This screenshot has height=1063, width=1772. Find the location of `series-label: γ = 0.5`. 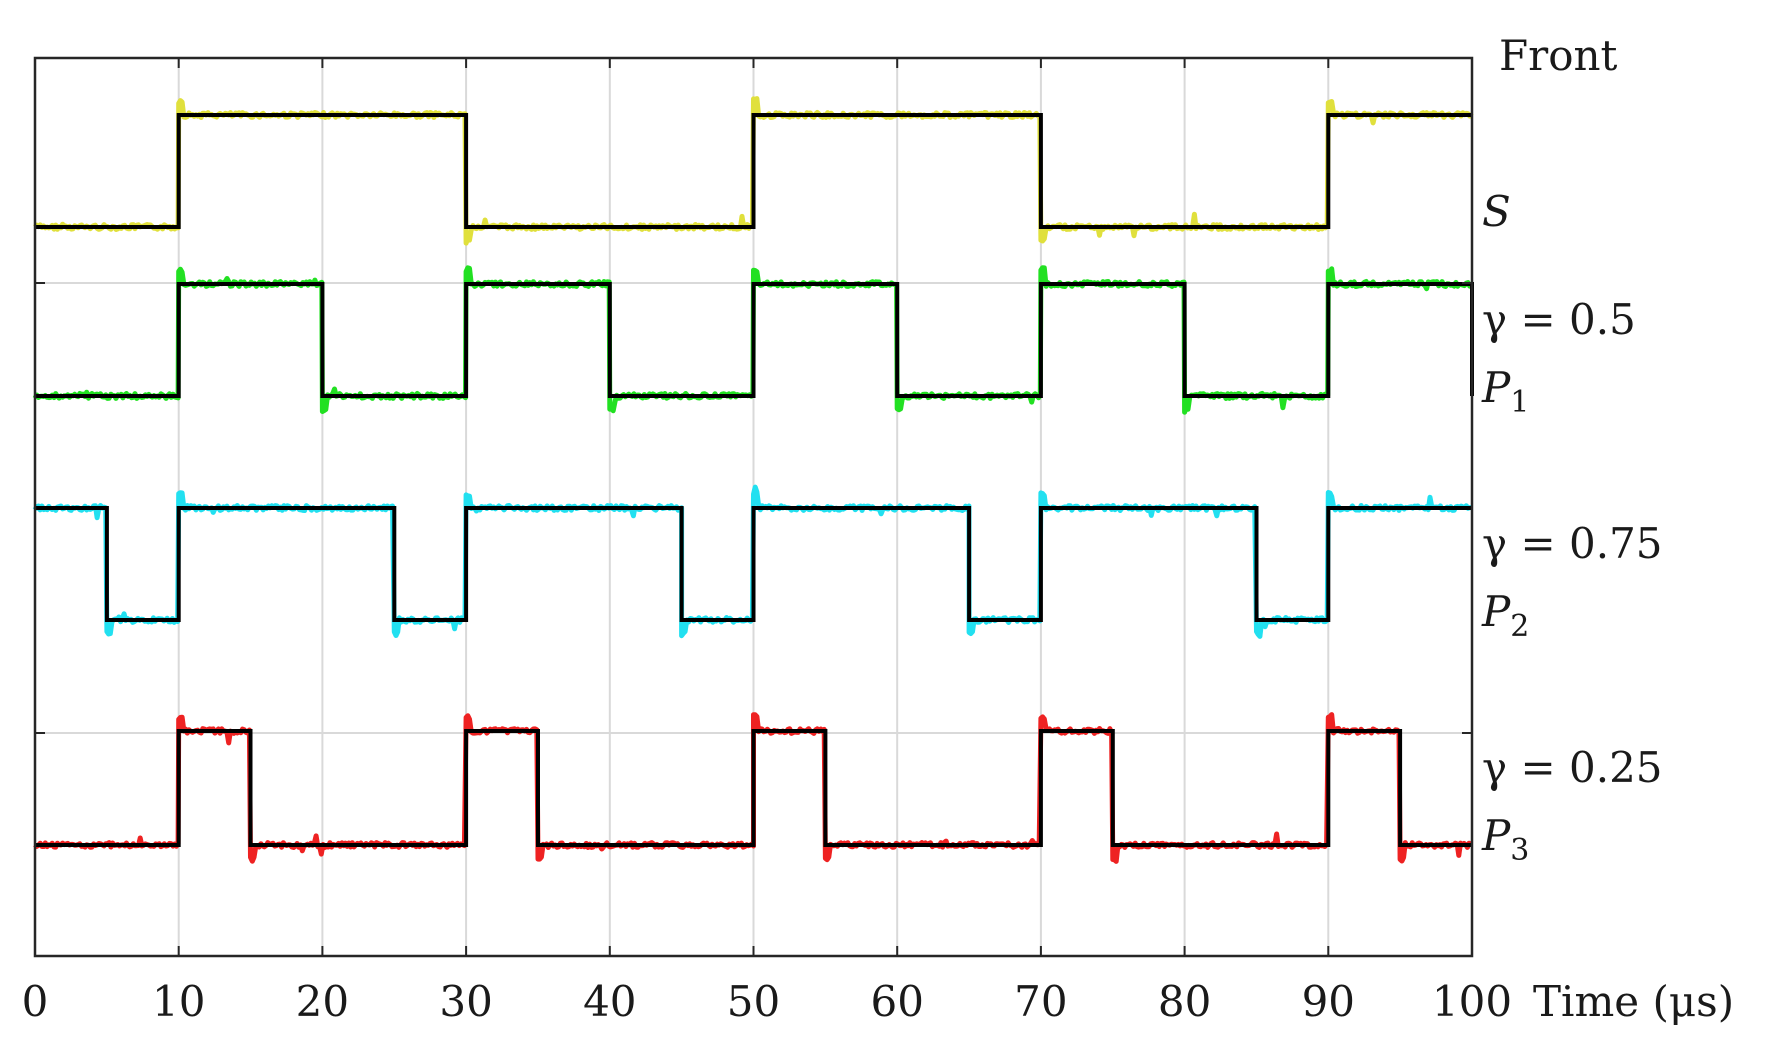

series-label: γ = 0.5 is located at coordinates (1559, 319).